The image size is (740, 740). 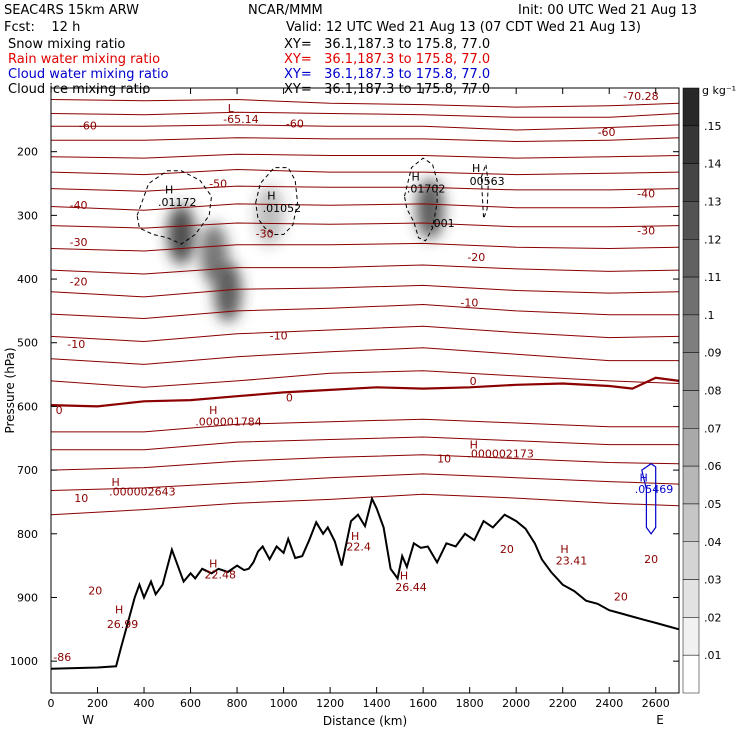 What do you see at coordinates (76, 344) in the screenshot?
I see `contour-label-14: -10` at bounding box center [76, 344].